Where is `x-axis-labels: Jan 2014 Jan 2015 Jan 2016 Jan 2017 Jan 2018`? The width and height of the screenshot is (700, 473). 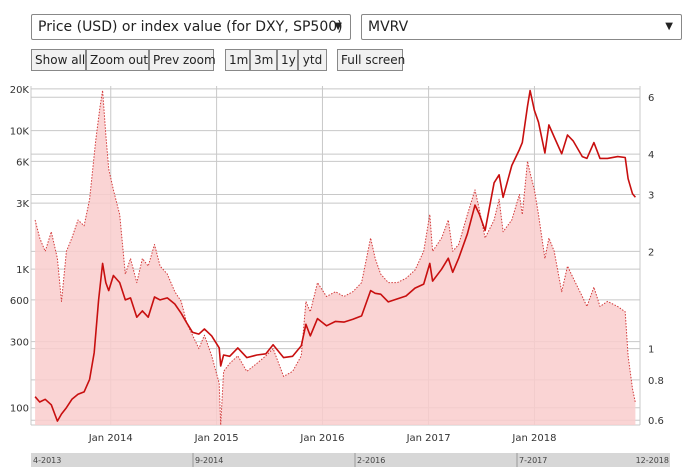 x-axis-labels: Jan 2014 Jan 2015 Jan 2016 Jan 2017 Jan 2018 is located at coordinates (322, 438).